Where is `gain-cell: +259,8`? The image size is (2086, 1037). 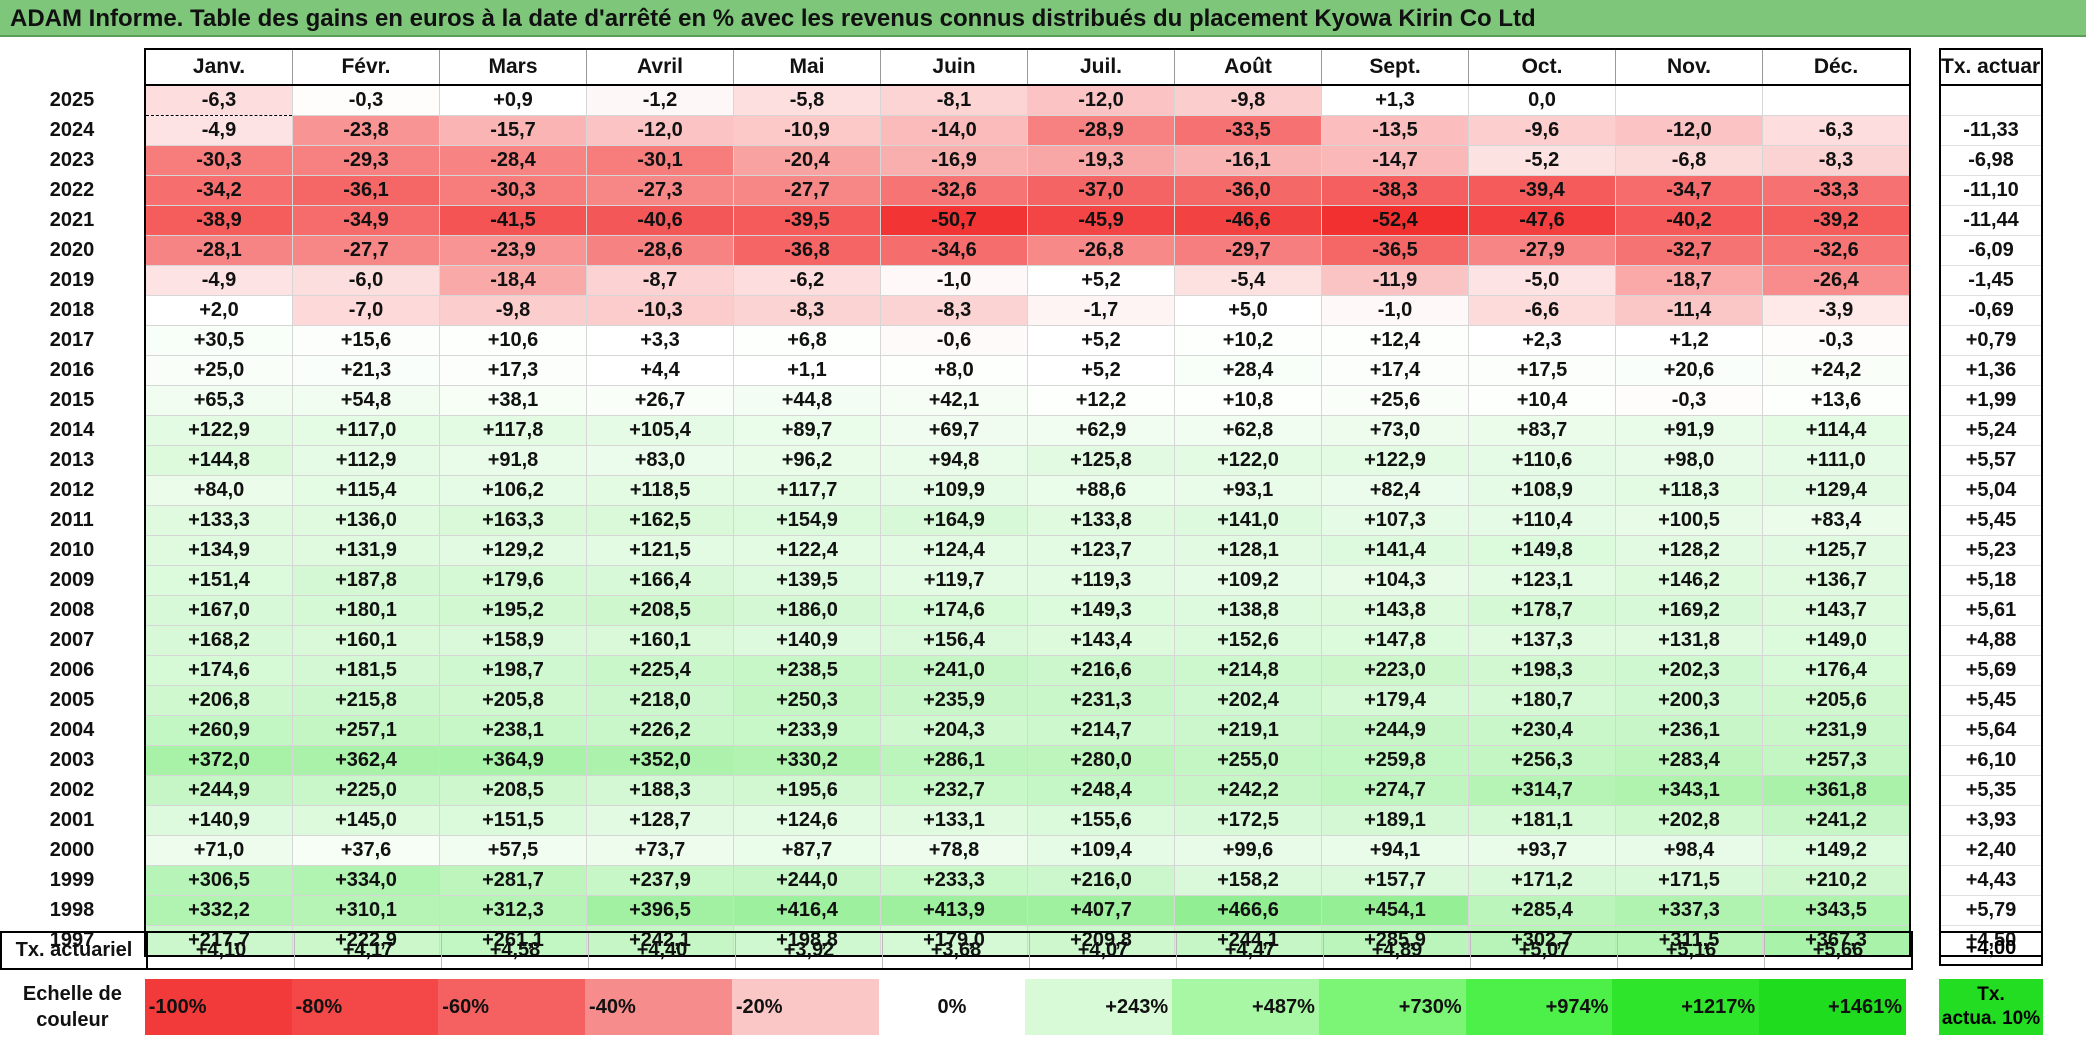 gain-cell: +259,8 is located at coordinates (1395, 760).